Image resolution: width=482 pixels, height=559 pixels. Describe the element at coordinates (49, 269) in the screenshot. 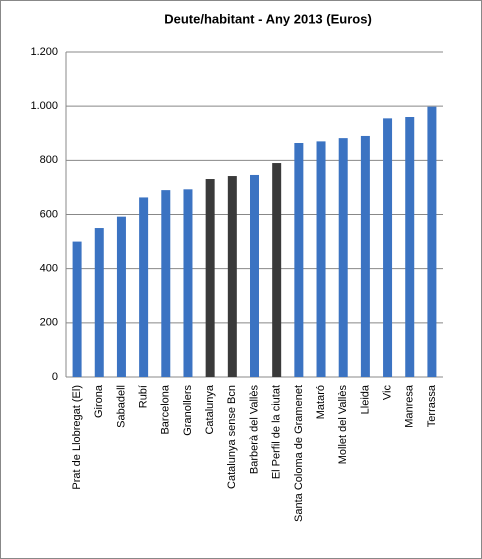

I see `y-tick-label: 400` at that location.